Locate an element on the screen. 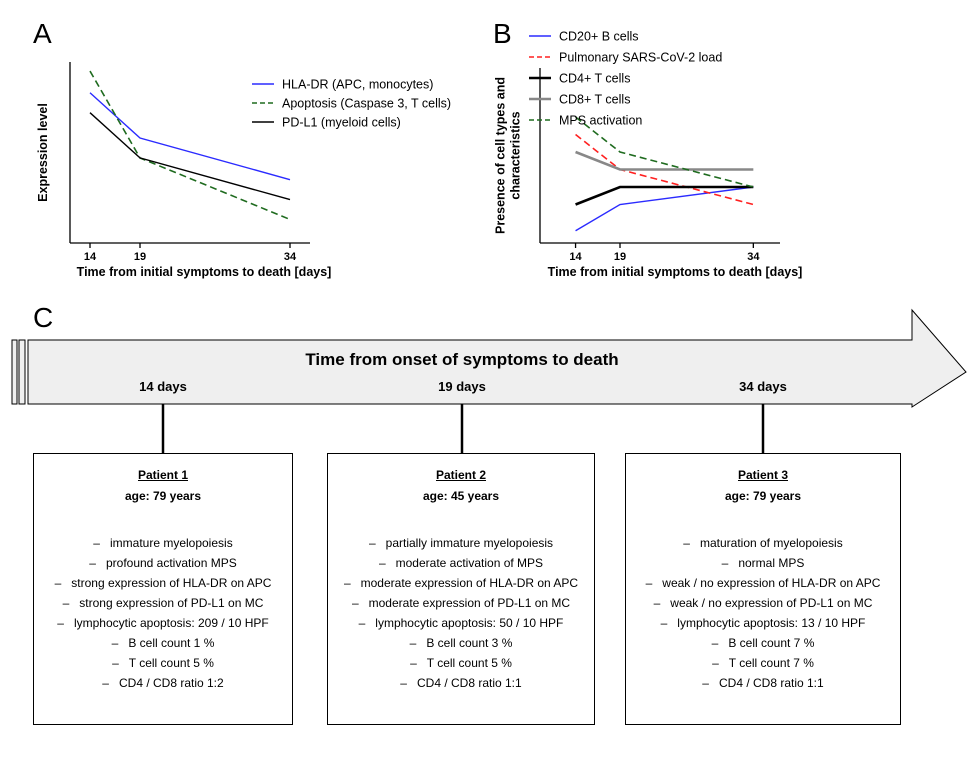  finding-item: – B cell count 3 % is located at coordinates (461, 643).